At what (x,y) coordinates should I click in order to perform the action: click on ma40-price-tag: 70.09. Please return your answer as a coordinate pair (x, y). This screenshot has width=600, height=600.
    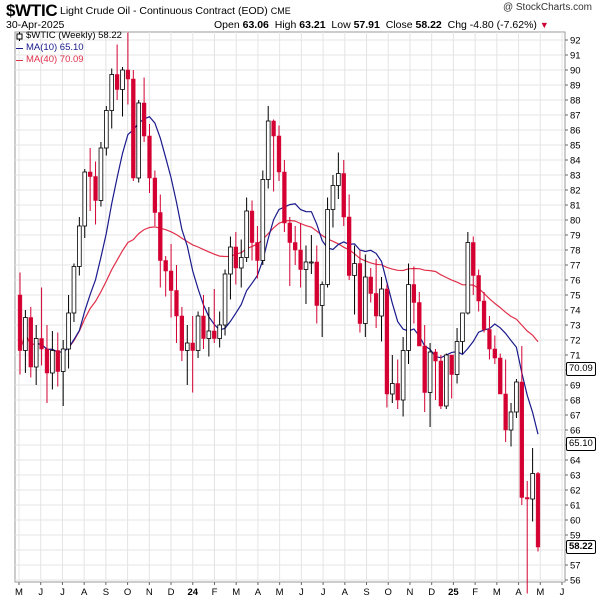
    Looking at the image, I should click on (581, 368).